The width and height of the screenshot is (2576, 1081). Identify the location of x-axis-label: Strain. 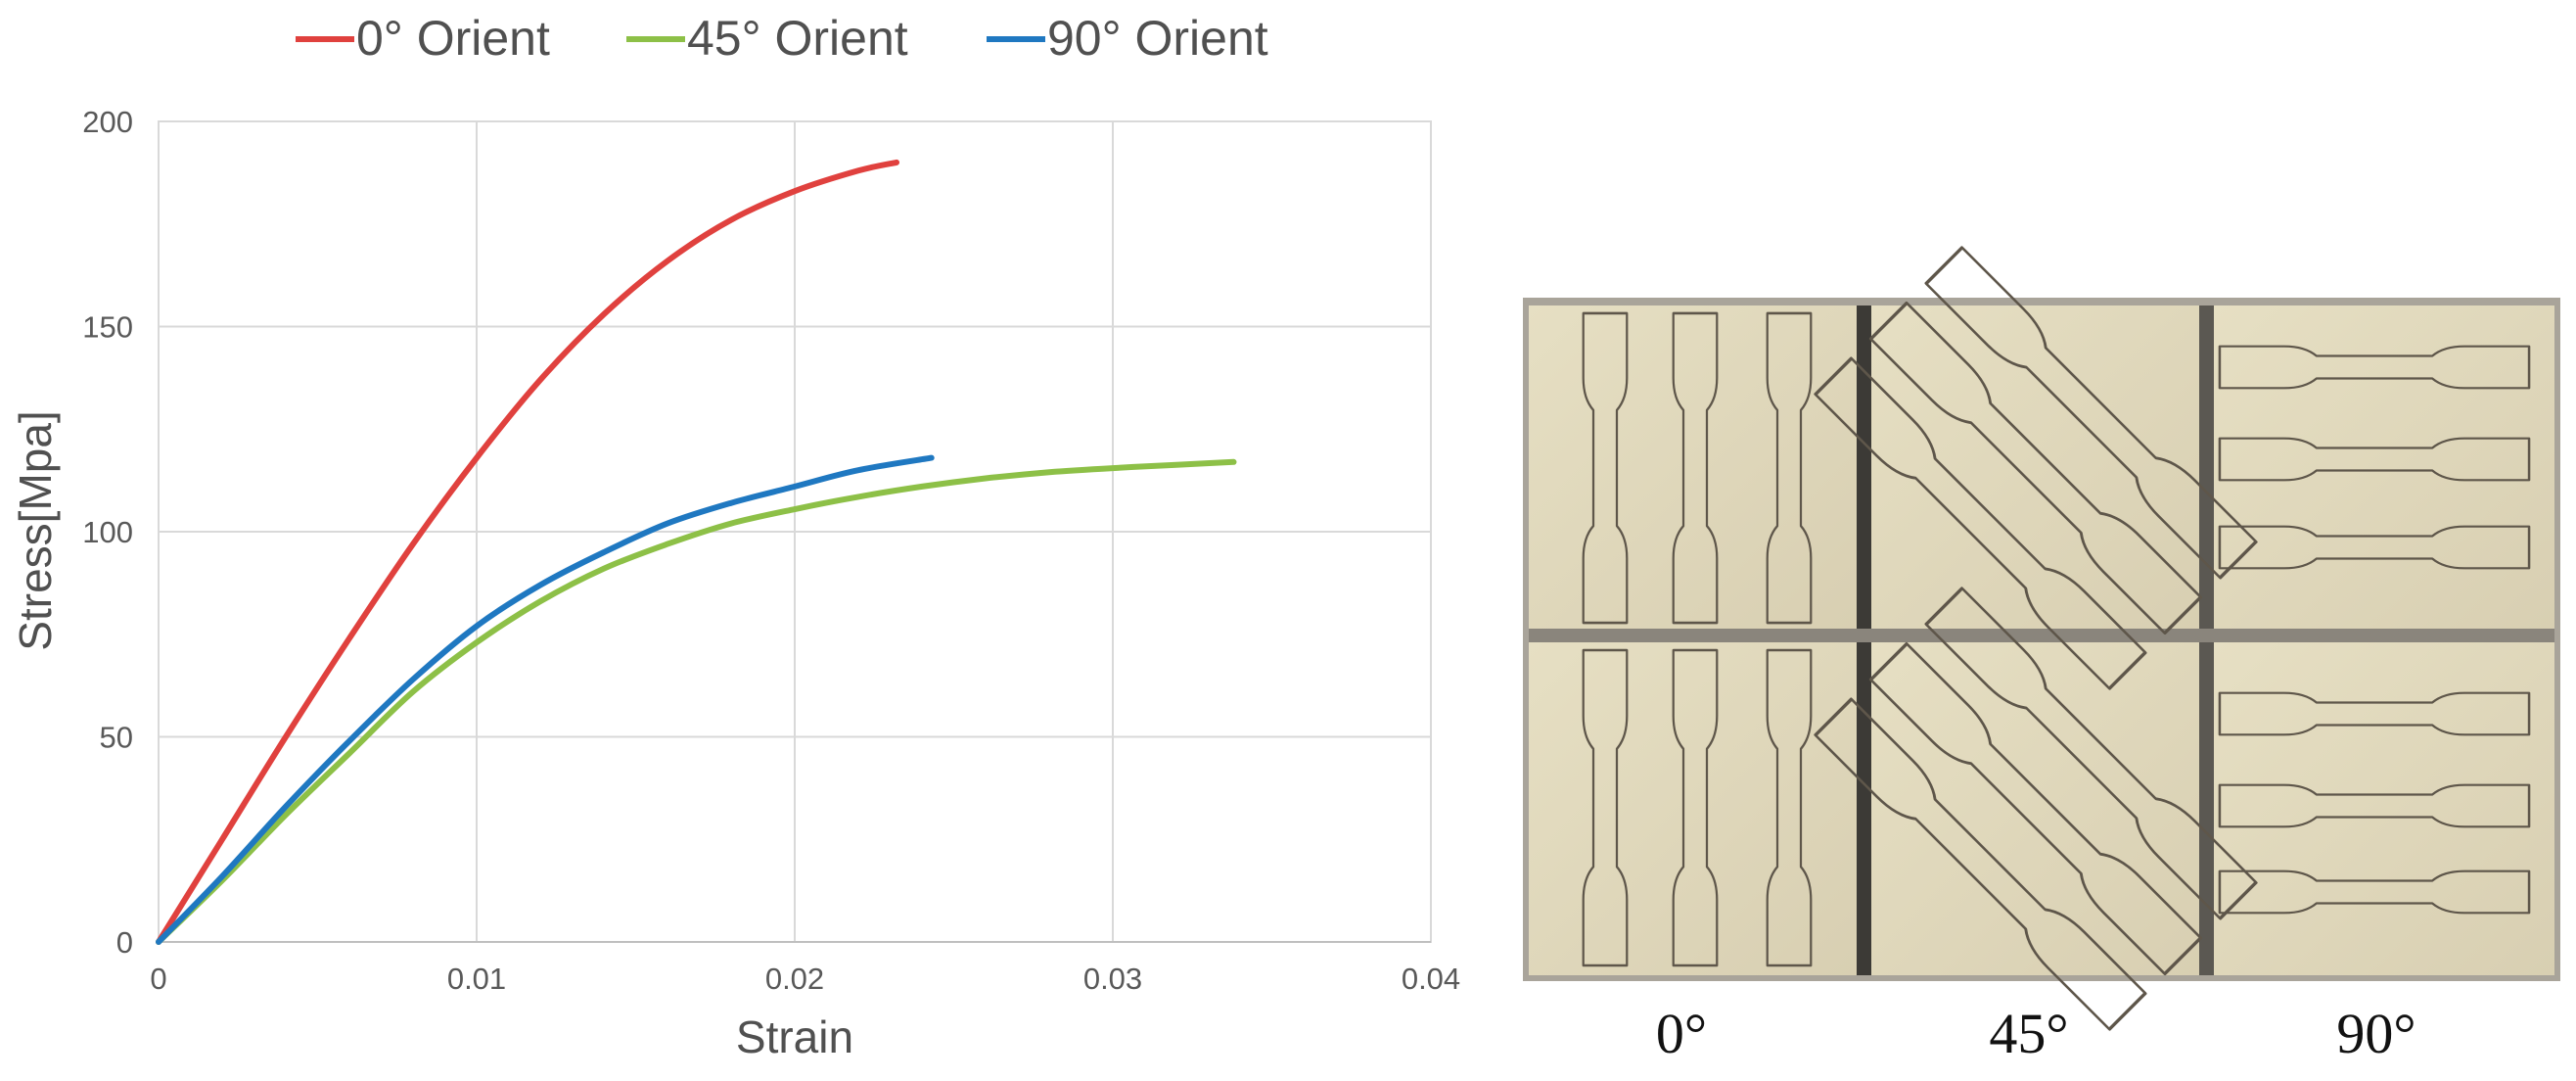
(795, 1036).